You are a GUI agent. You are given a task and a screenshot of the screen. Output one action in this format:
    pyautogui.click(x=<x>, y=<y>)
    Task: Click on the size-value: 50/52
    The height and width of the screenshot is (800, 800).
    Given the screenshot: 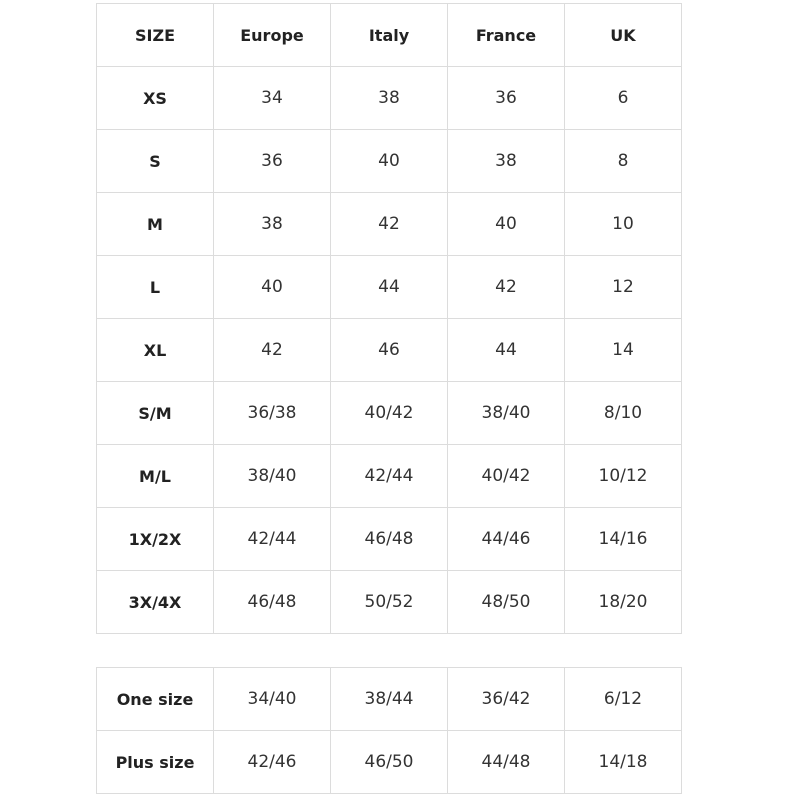 What is the action you would take?
    pyautogui.click(x=389, y=602)
    